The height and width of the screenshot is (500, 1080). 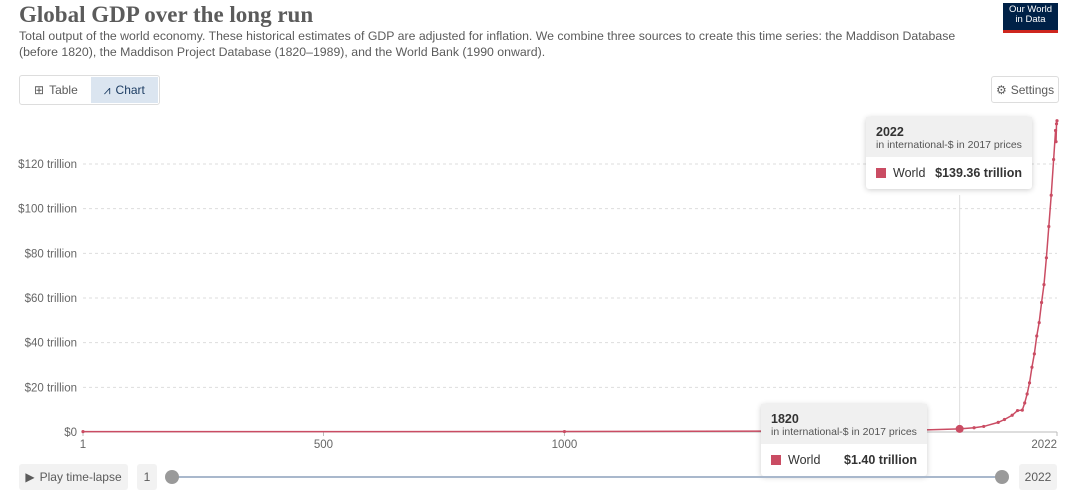 I want to click on tab-table: ⊞ Table, so click(x=56, y=90).